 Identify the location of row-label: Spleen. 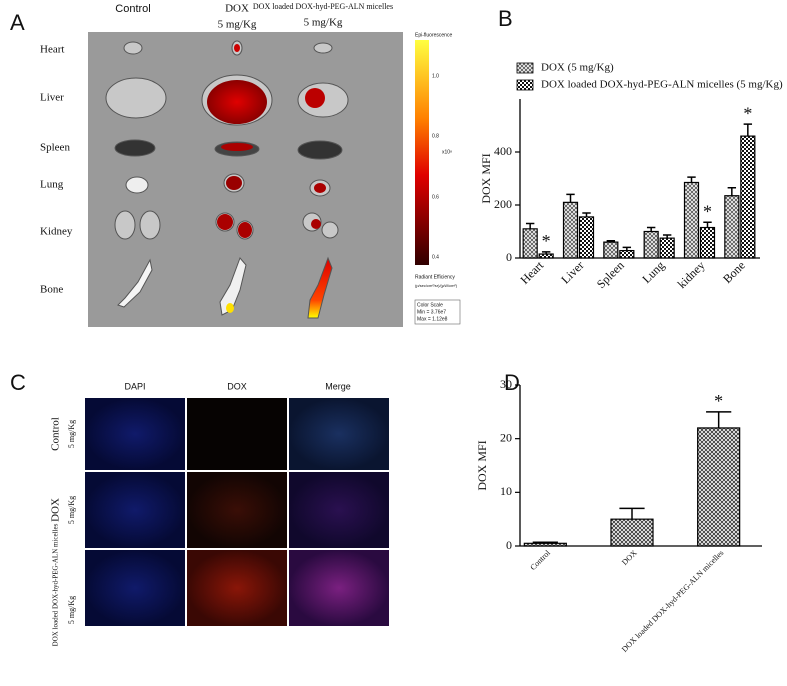
(55, 148).